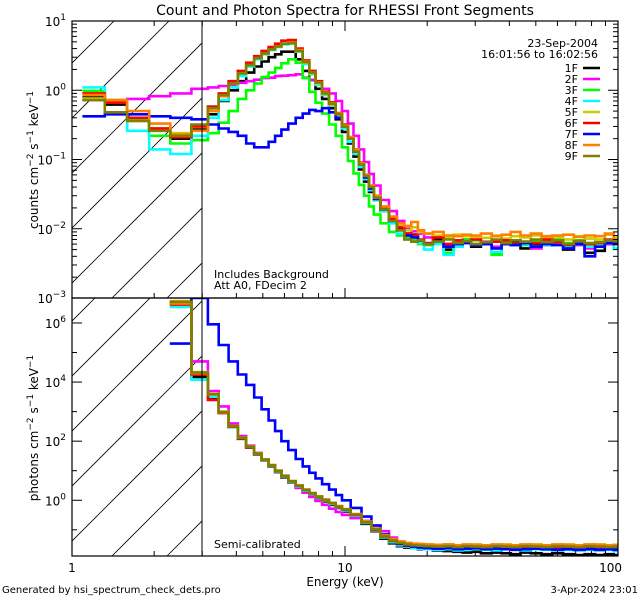  I want to click on header-date: 23-Sep-2004, so click(562, 43).